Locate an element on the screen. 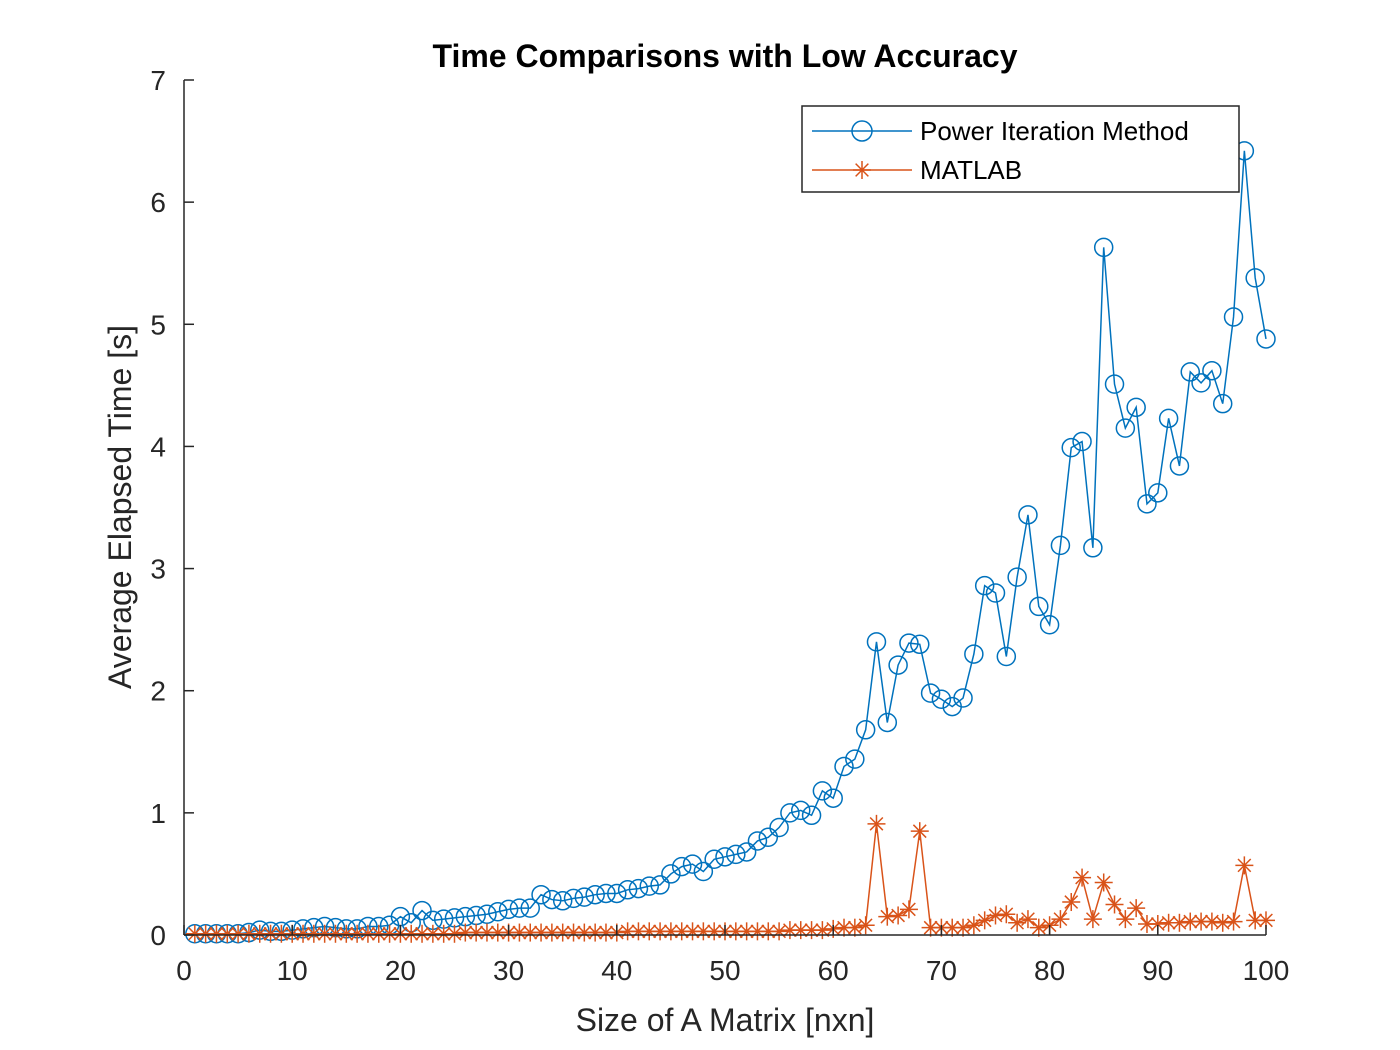 The width and height of the screenshot is (1400, 1050). y-tick-label: 0 is located at coordinates (158, 935).